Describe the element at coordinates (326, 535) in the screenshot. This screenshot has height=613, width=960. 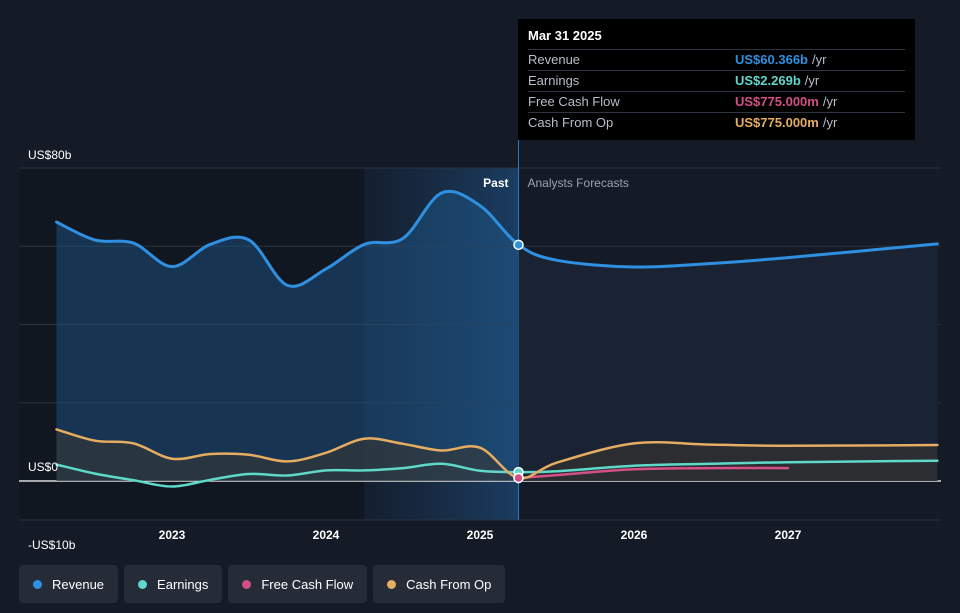
I see `x-tick-label: 2024` at that location.